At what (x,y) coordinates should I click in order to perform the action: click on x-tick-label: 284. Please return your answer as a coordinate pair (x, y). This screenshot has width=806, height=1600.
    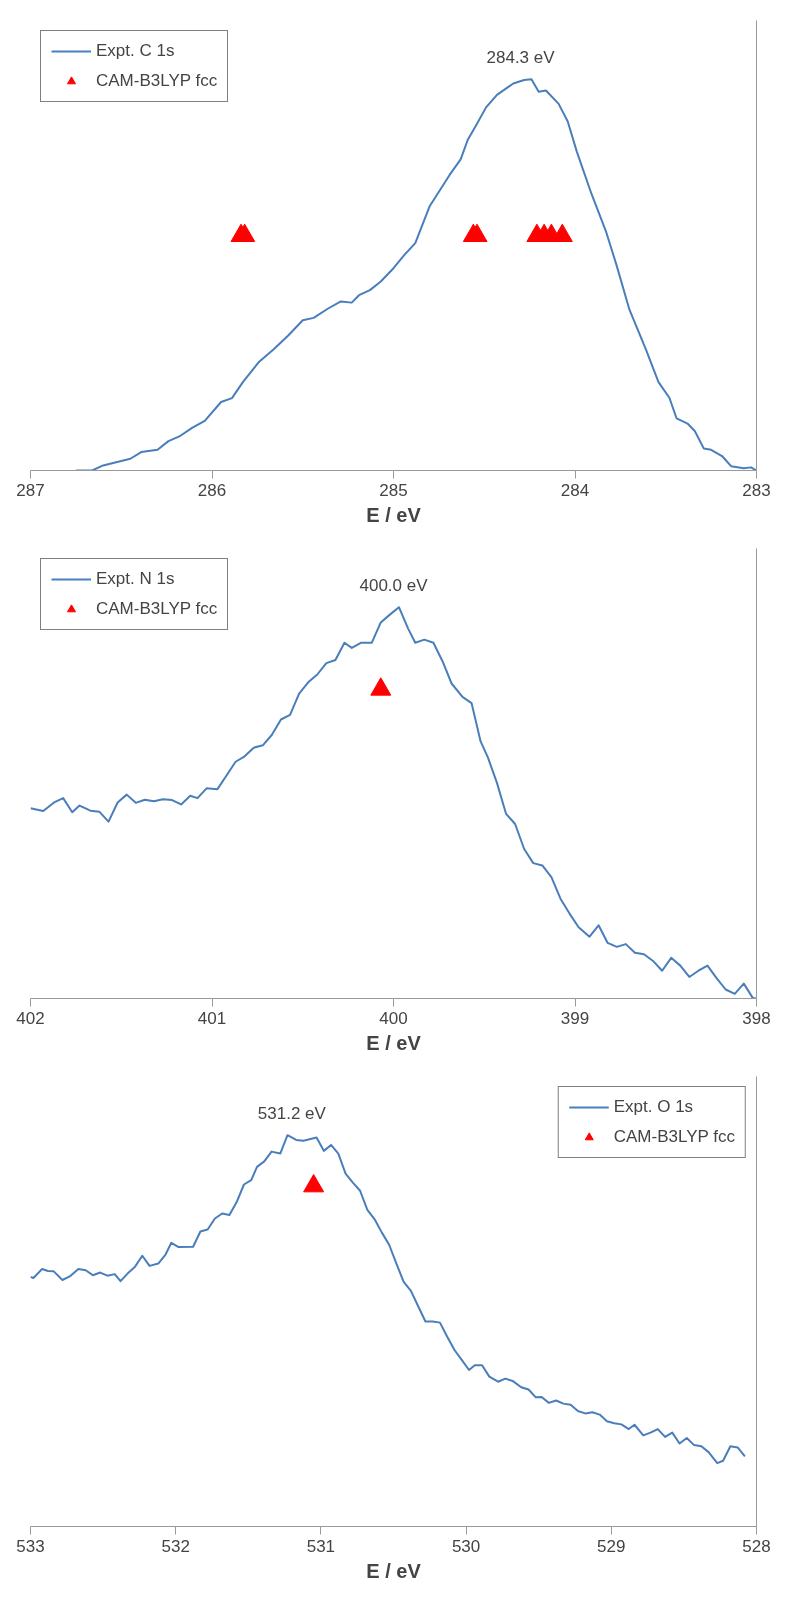
    Looking at the image, I should click on (575, 490).